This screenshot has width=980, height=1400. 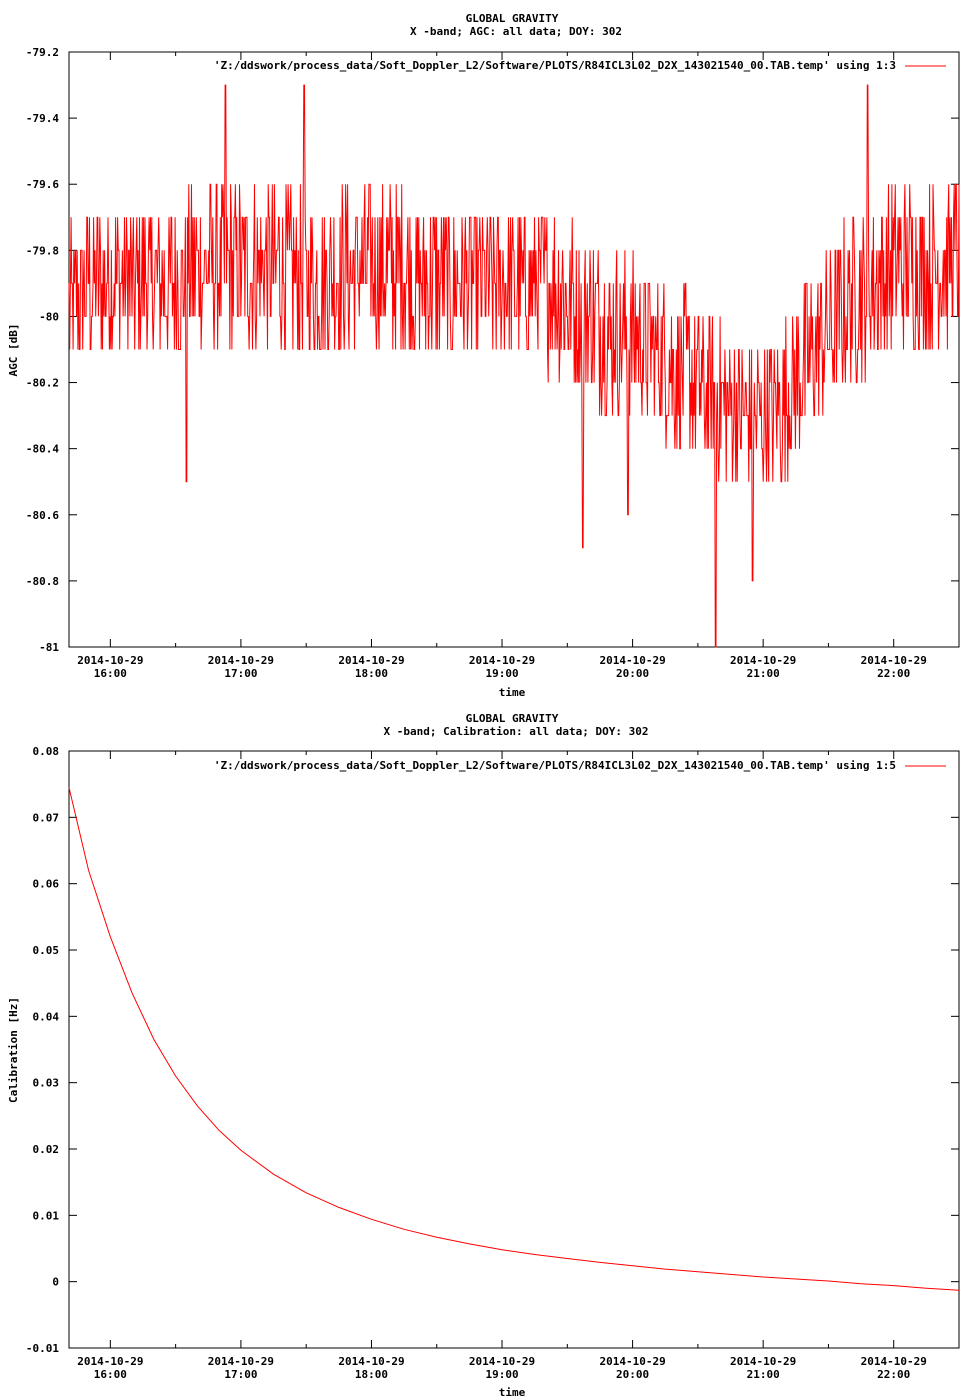 What do you see at coordinates (516, 31) in the screenshot?
I see `chart-subtitle: X -band; AGC: all data; DOY: 302` at bounding box center [516, 31].